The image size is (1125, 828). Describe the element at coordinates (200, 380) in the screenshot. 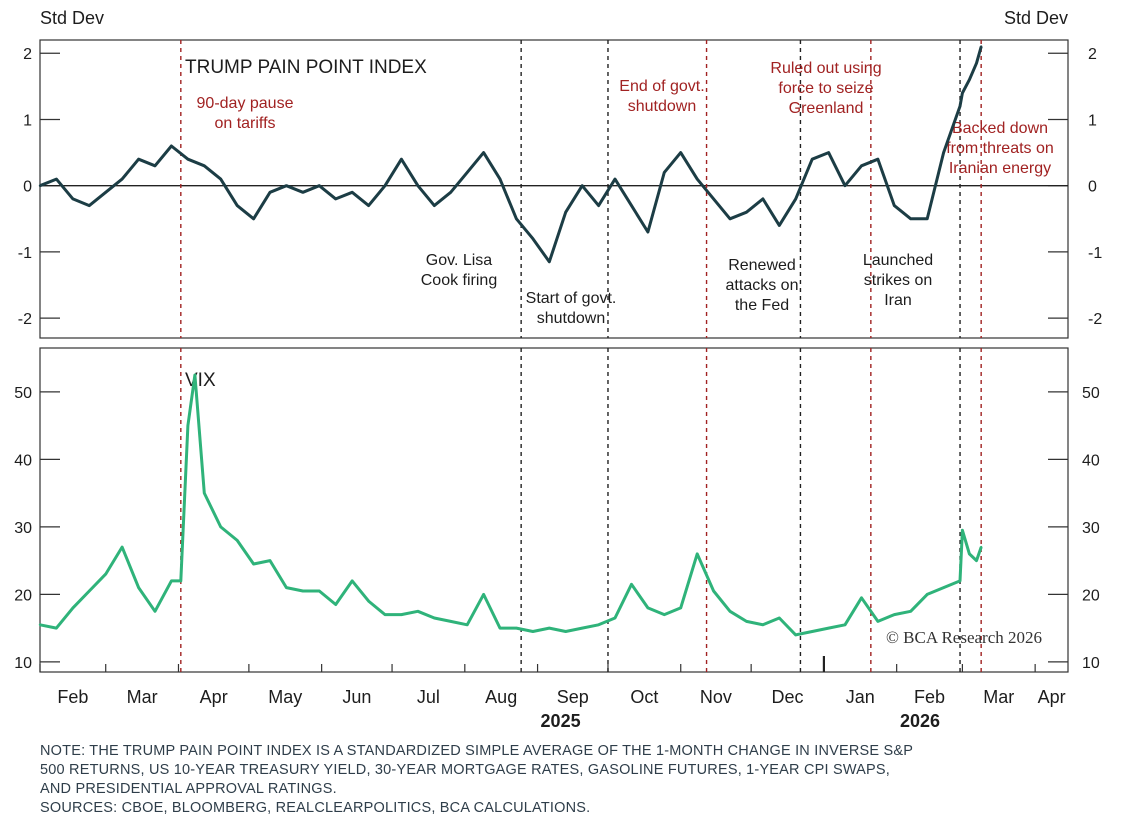

I see `vix-title: VIX` at that location.